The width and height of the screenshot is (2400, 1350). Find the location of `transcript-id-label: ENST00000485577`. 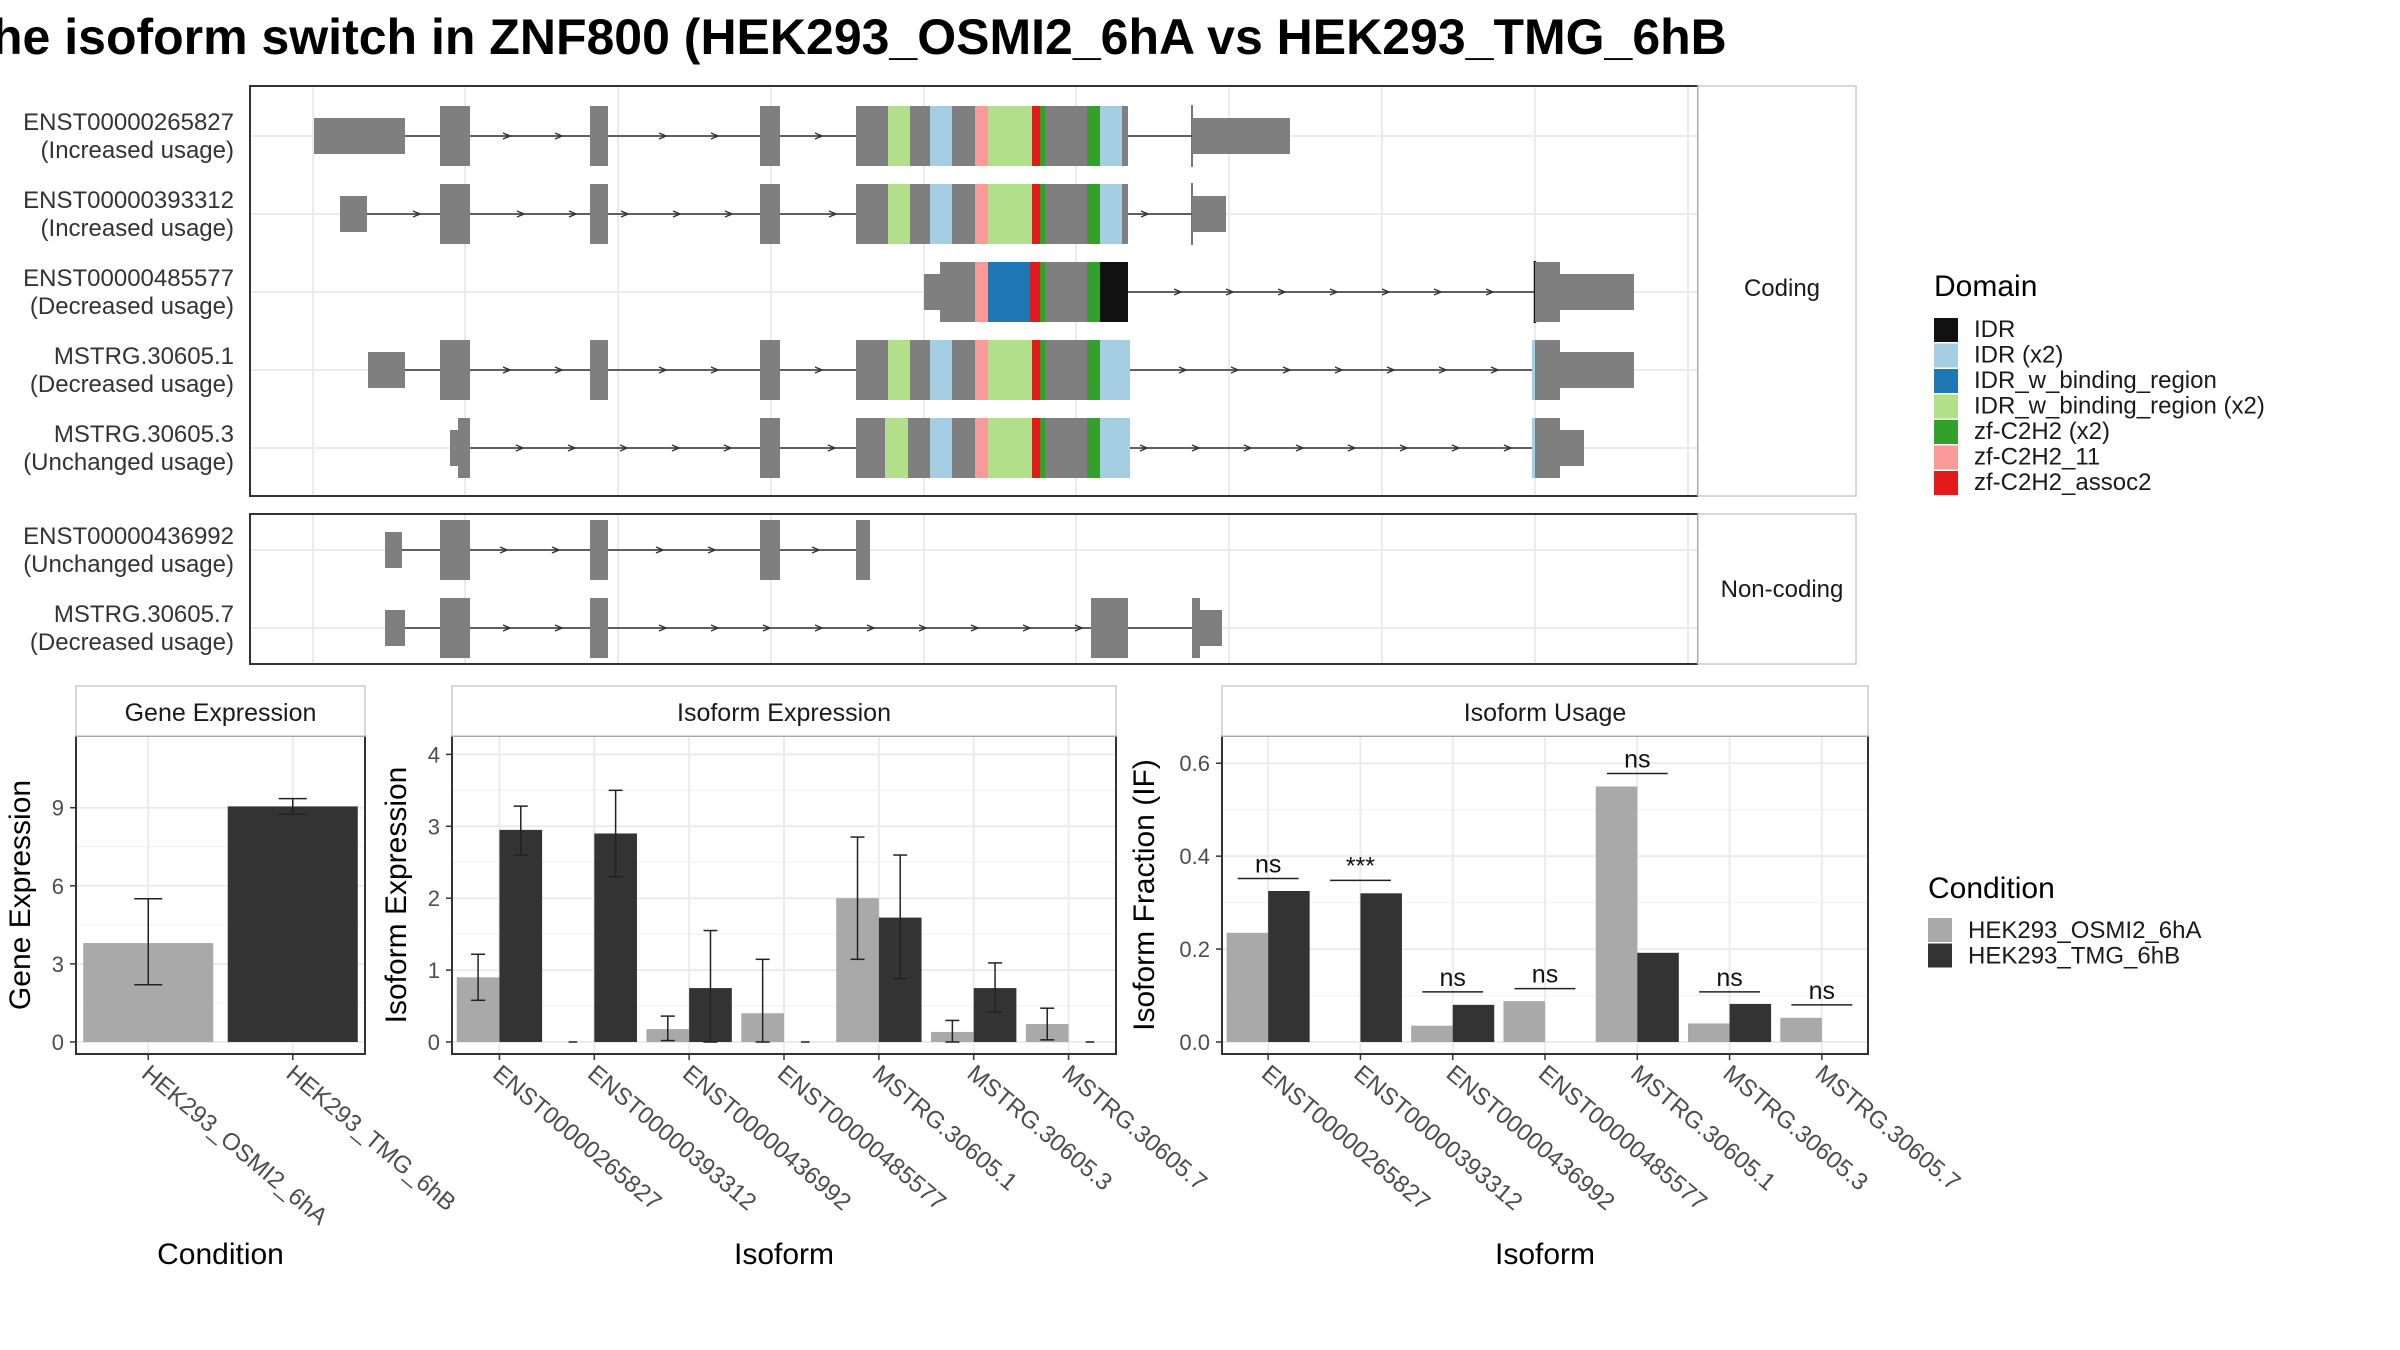

transcript-id-label: ENST00000485577 is located at coordinates (128, 278).